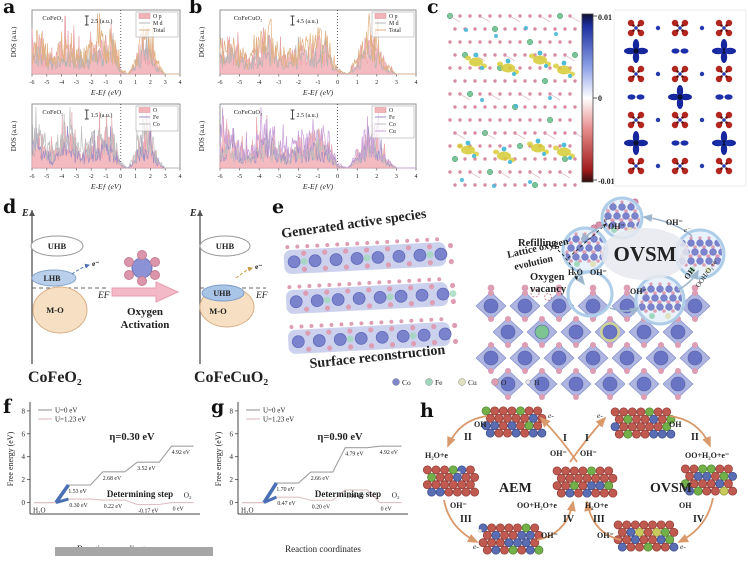 The height and width of the screenshot is (562, 748). Describe the element at coordinates (707, 455) in the screenshot. I see `h-ovsm-oo: OO+H₂O+e⁻` at that location.